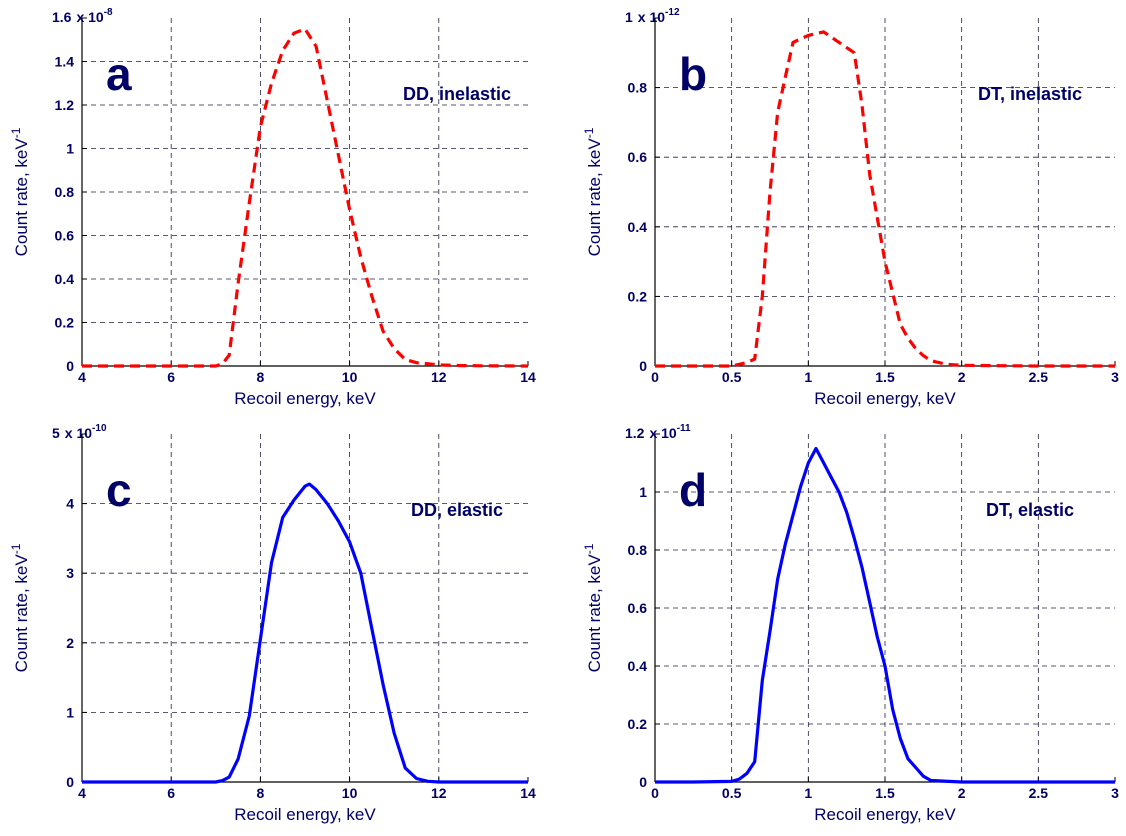  I want to click on y-tick-label: 1.4, so click(65, 62).